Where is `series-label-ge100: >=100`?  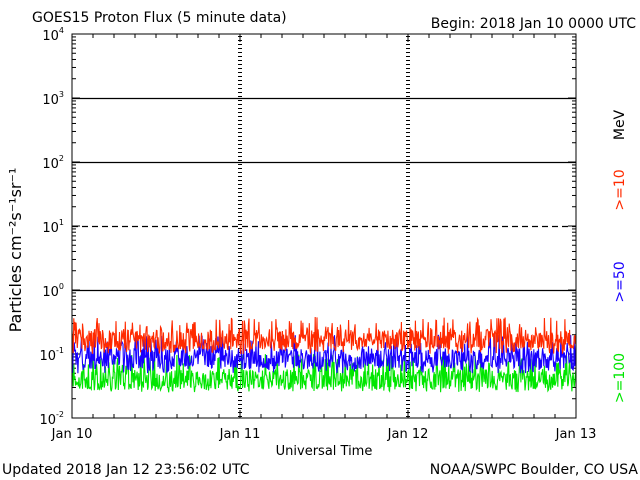
series-label-ge100: >=100 is located at coordinates (620, 378).